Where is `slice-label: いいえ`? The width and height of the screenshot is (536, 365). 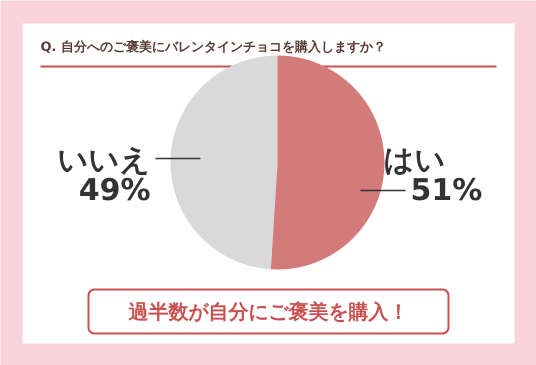 slice-label: いいえ is located at coordinates (104, 160).